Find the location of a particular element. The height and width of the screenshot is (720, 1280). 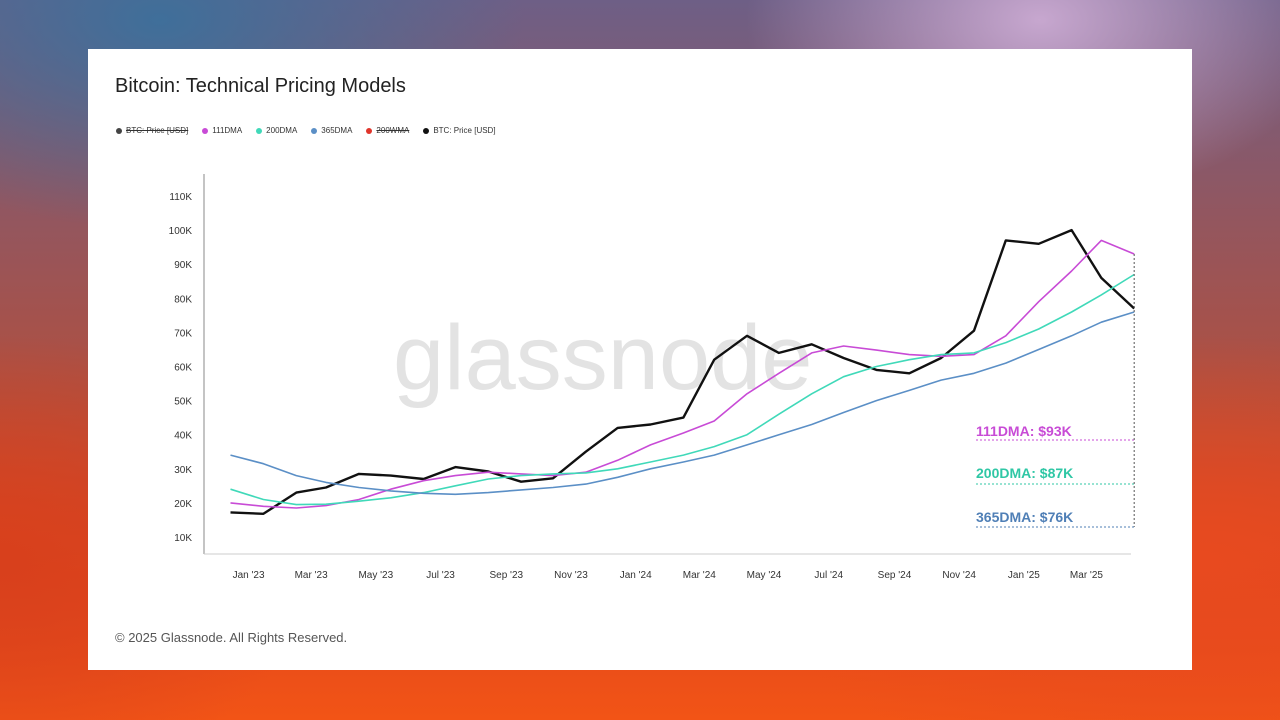

annotation-365dma: 365DMA: $76K is located at coordinates (1024, 517).